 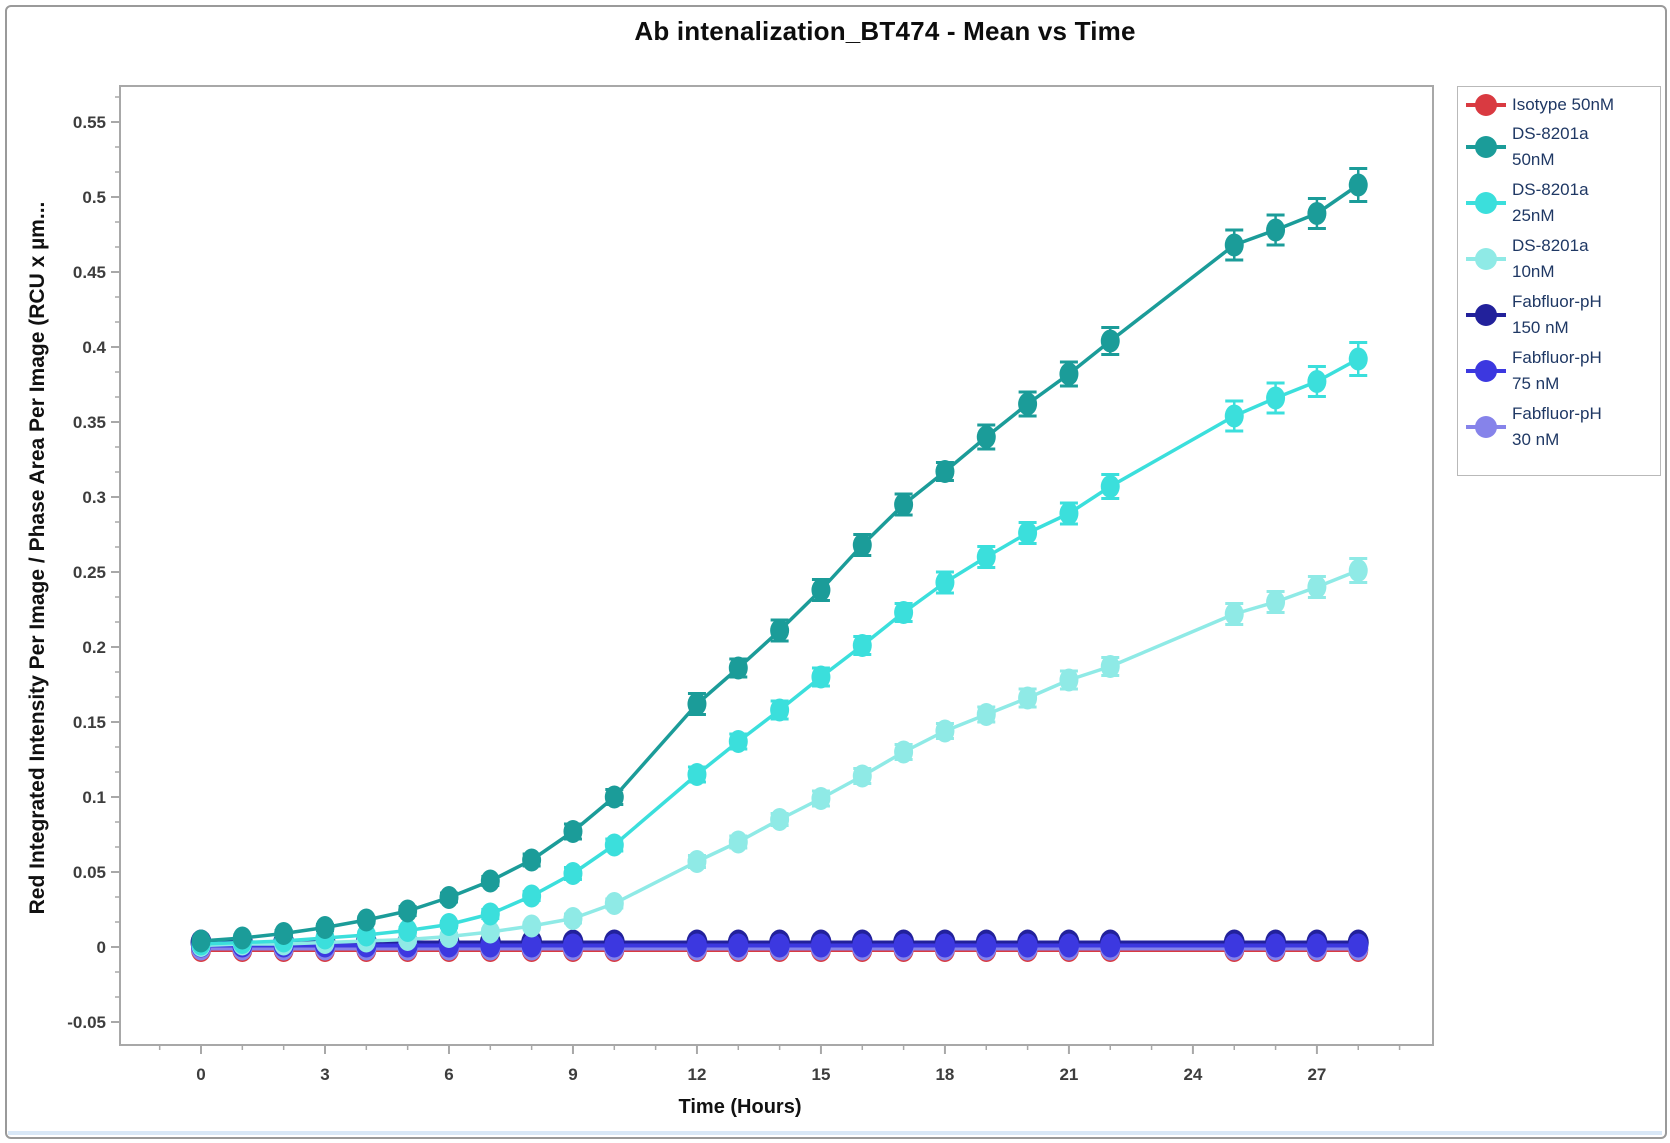 I want to click on legend-item-fabfluor-ph-150-nm: Fabfluor-pH 150 nM, so click(x=1562, y=315).